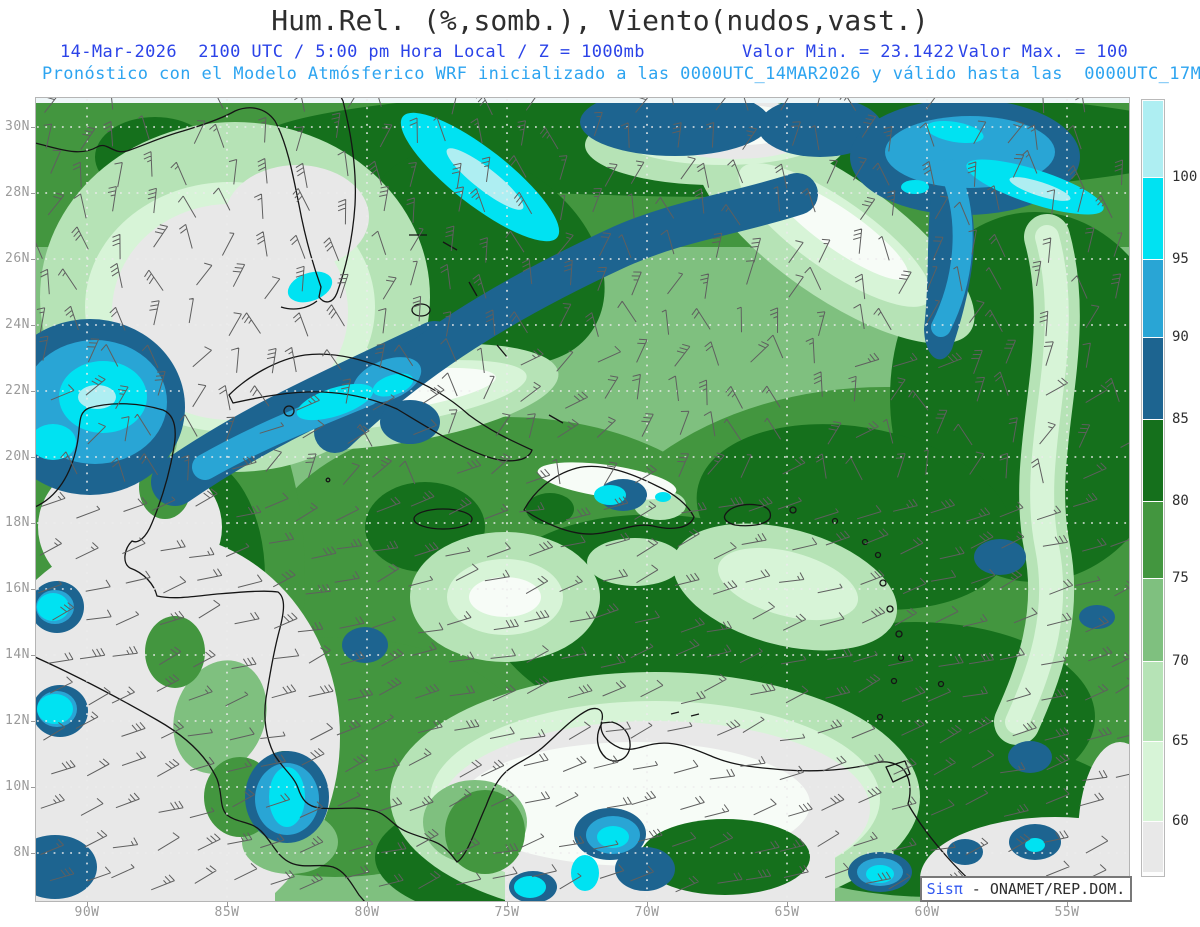 The width and height of the screenshot is (1200, 927). I want to click on lon-axis-label: 60W, so click(927, 912).